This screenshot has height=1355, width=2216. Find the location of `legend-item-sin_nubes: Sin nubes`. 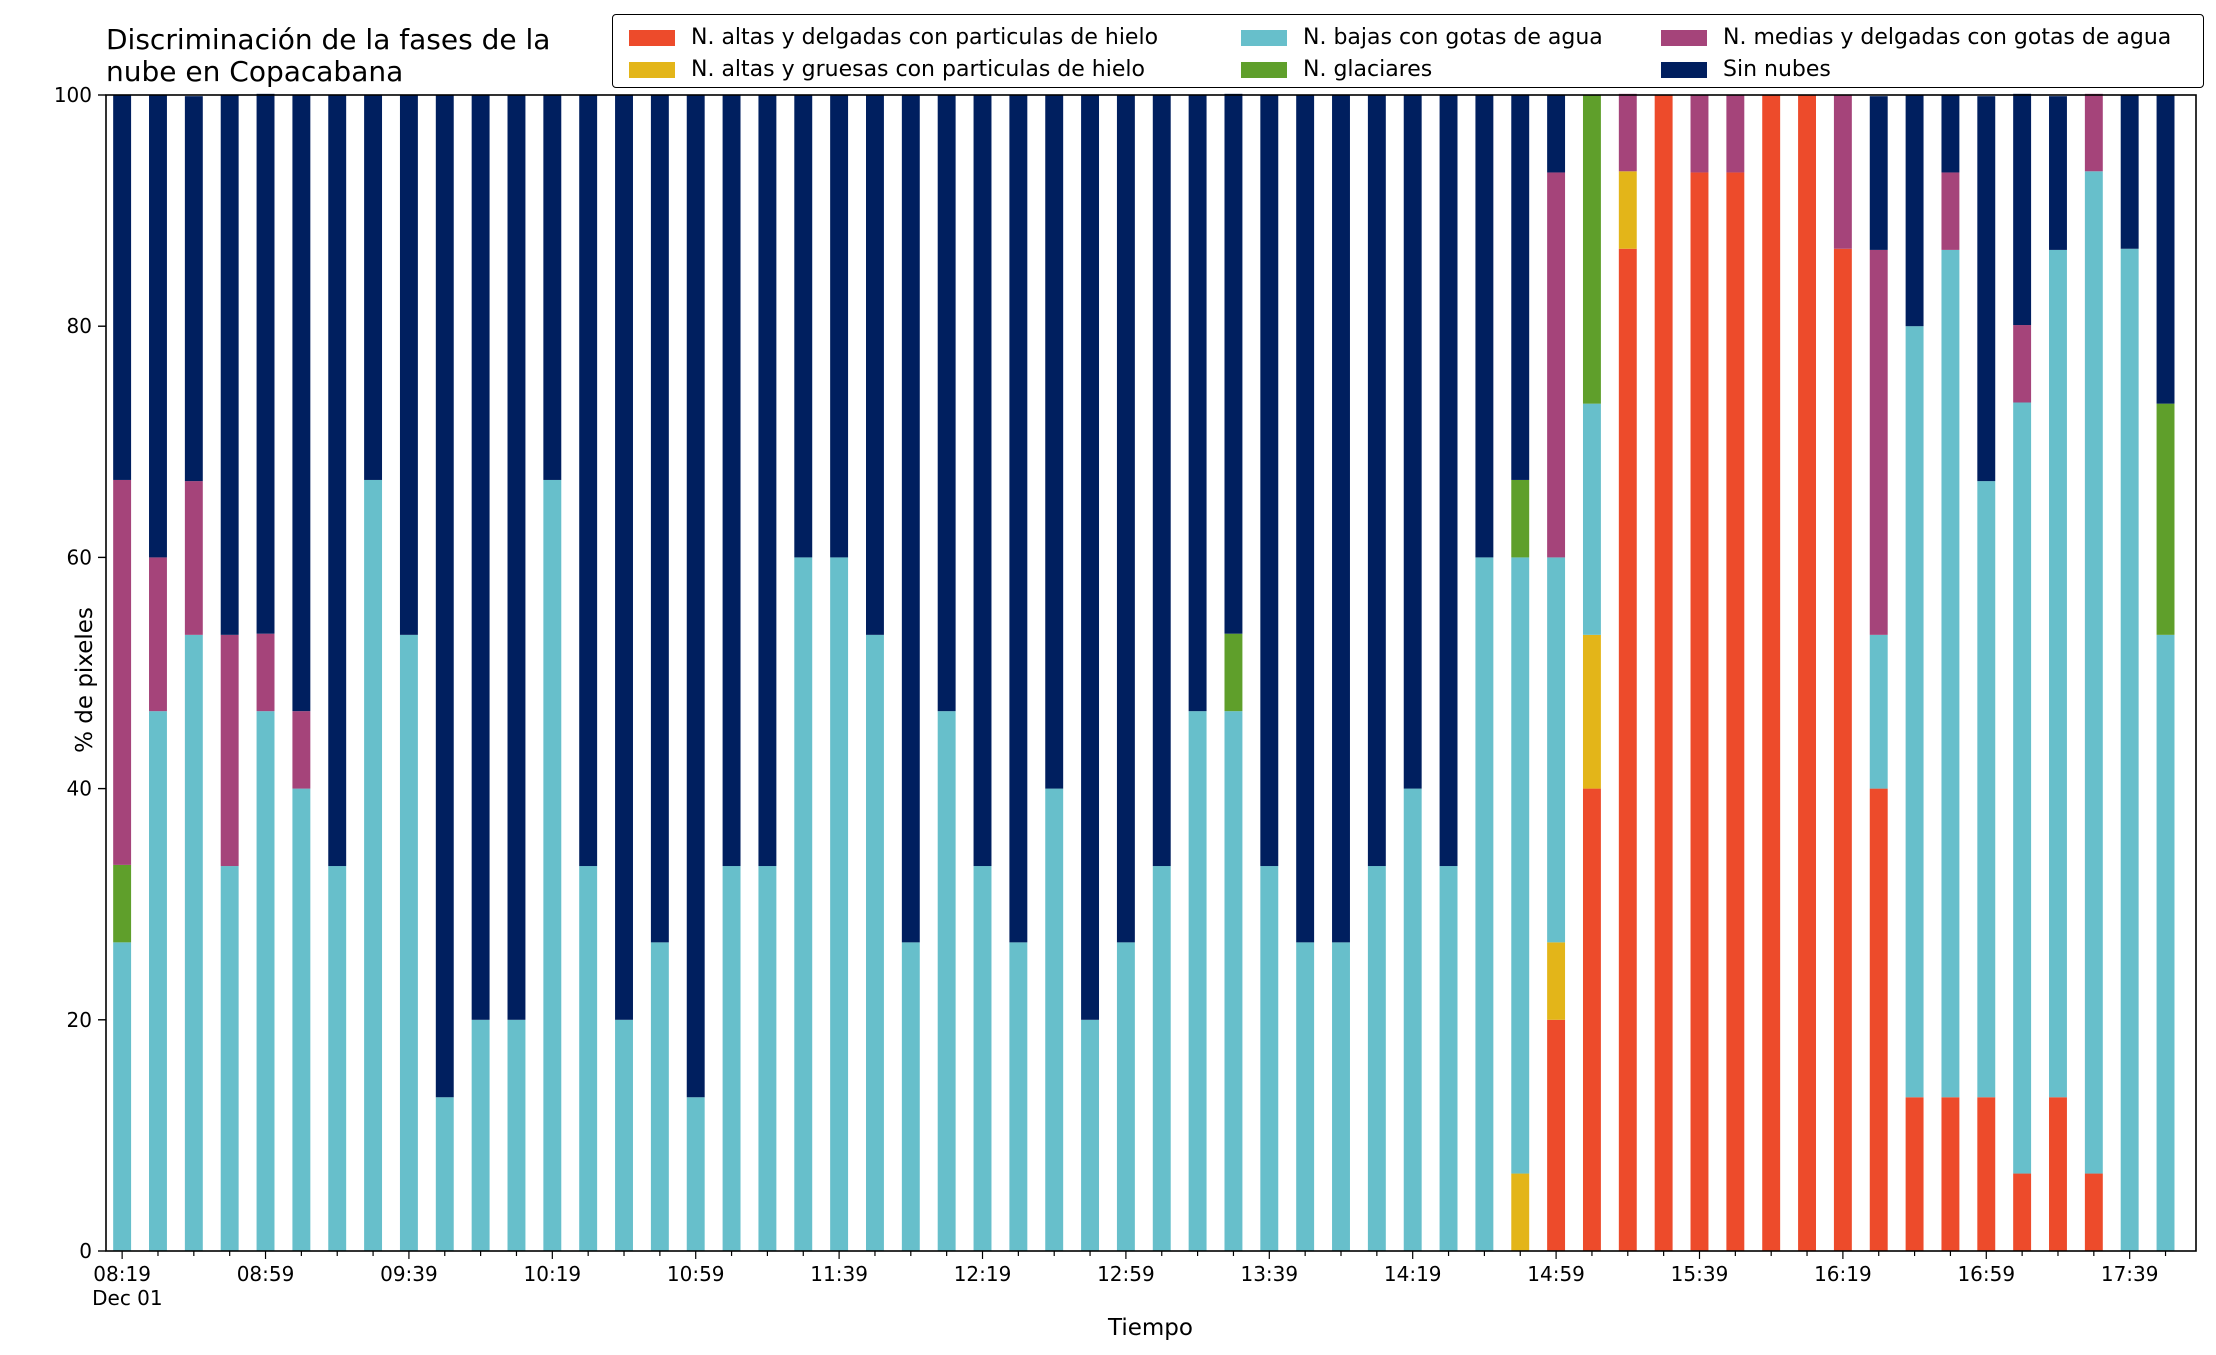

legend-item-sin_nubes: Sin nubes is located at coordinates (1746, 69).